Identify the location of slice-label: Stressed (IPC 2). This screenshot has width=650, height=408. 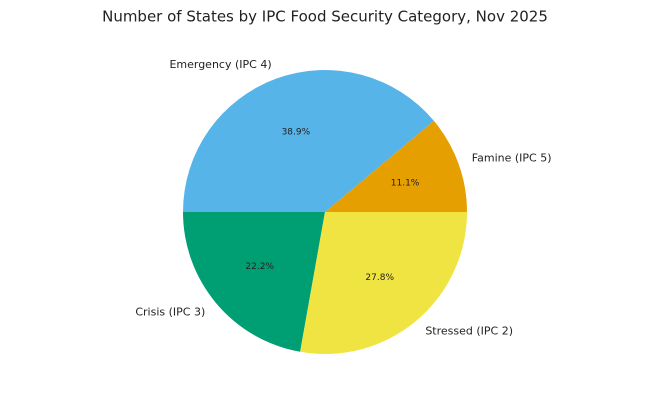
(469, 331).